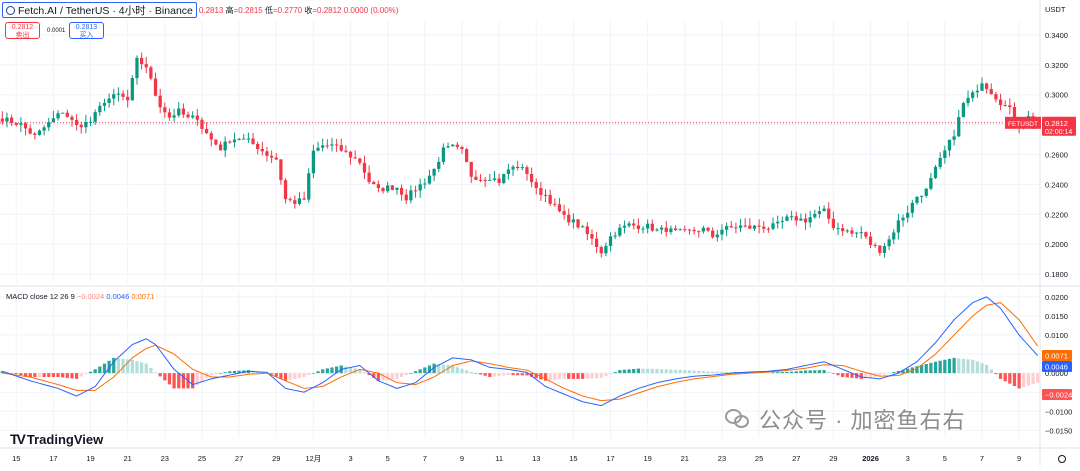 Image resolution: width=1080 pixels, height=471 pixels. What do you see at coordinates (118, 296) in the screenshot?
I see `macd-line-value: 0.0046` at bounding box center [118, 296].